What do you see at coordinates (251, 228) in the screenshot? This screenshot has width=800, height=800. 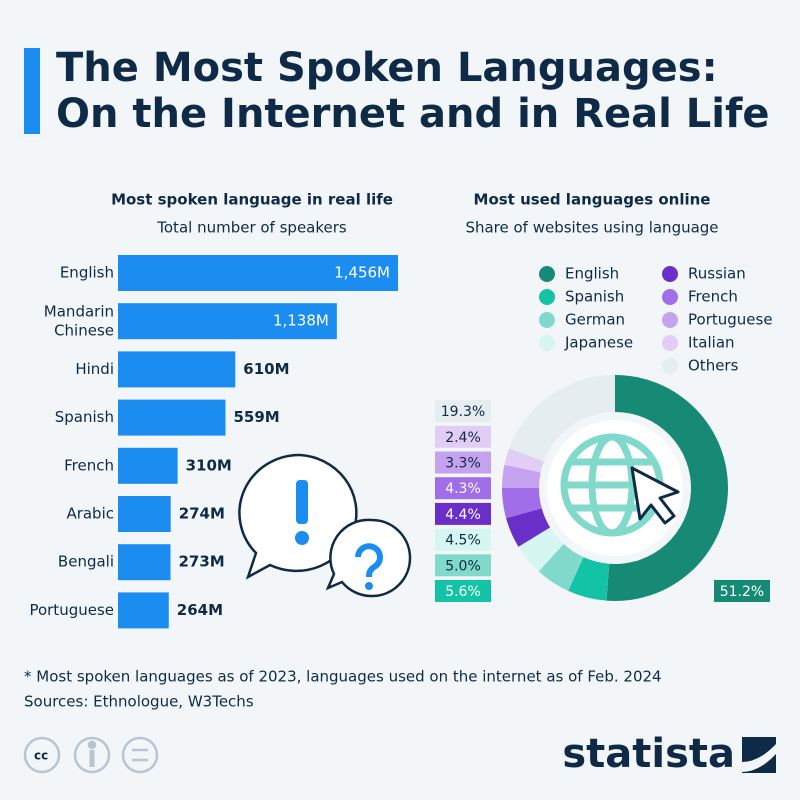 I see `chart-subtitle: Total number of speakers` at bounding box center [251, 228].